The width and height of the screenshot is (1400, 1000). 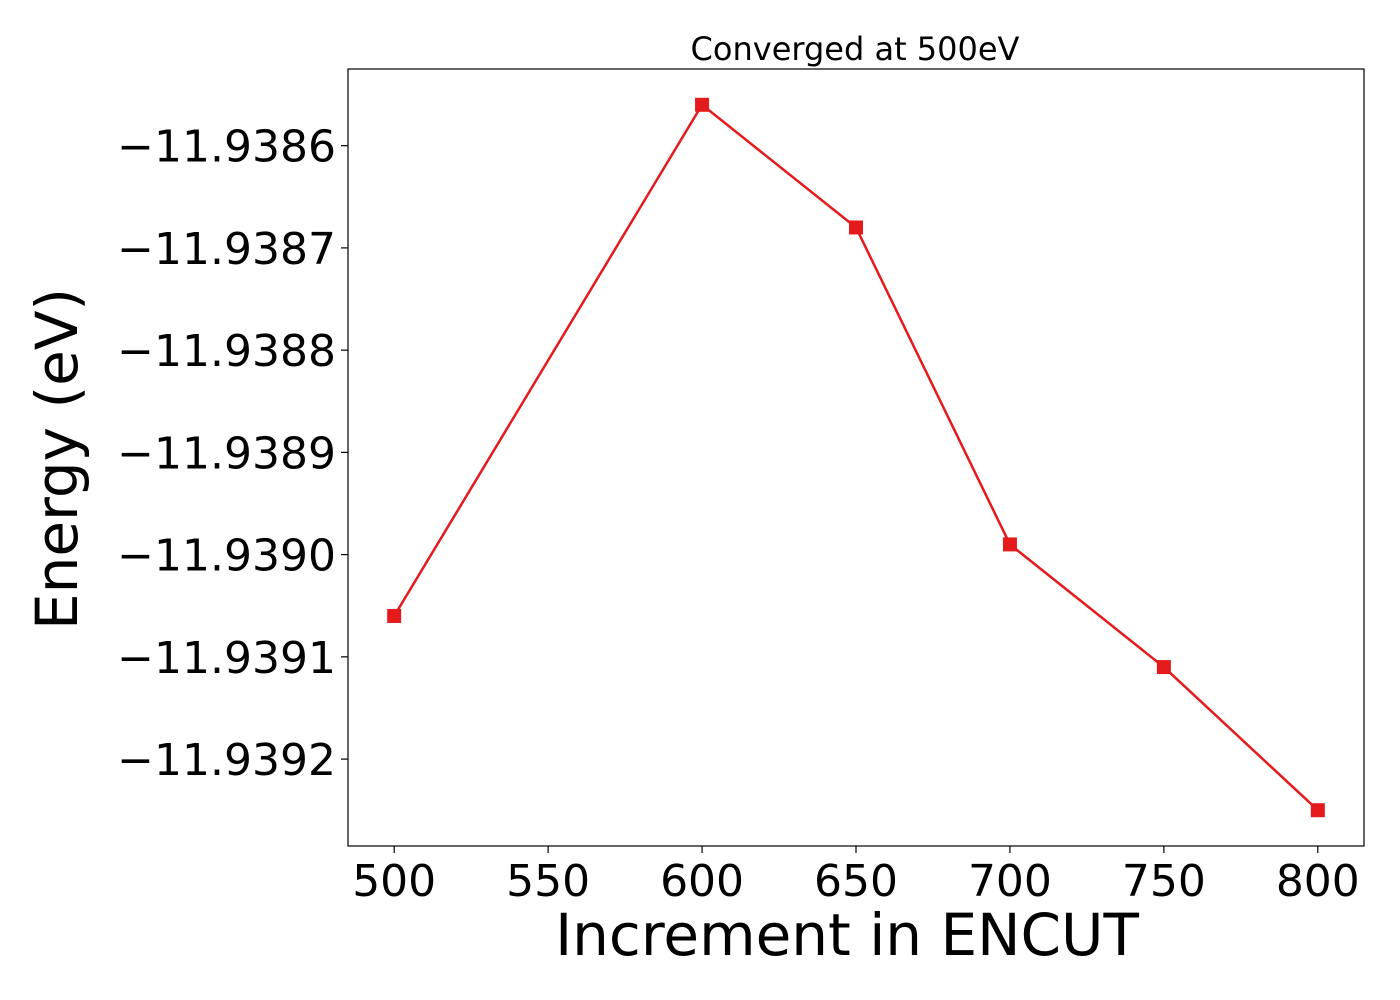 What do you see at coordinates (226, 453) in the screenshot?
I see `y-tick-label: −11.9389` at bounding box center [226, 453].